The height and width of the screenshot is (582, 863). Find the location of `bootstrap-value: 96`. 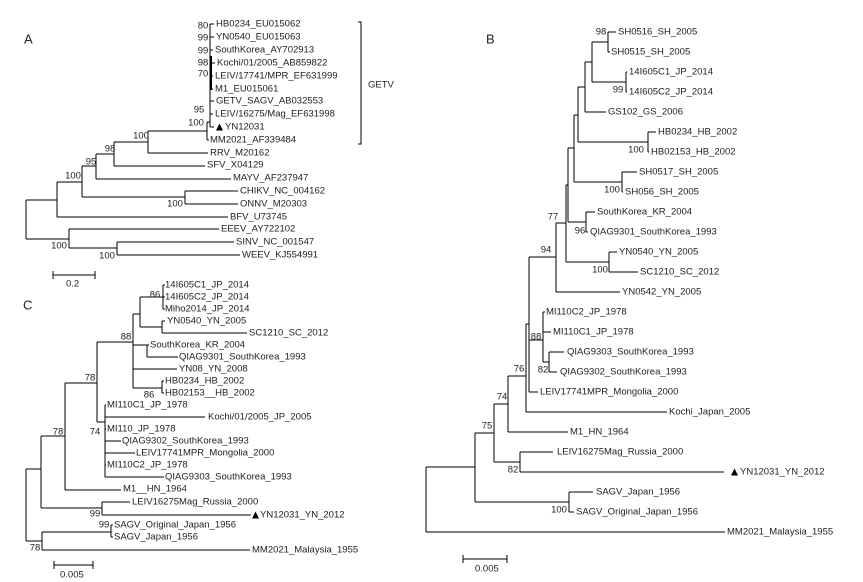

bootstrap-value: 96 is located at coordinates (580, 231).